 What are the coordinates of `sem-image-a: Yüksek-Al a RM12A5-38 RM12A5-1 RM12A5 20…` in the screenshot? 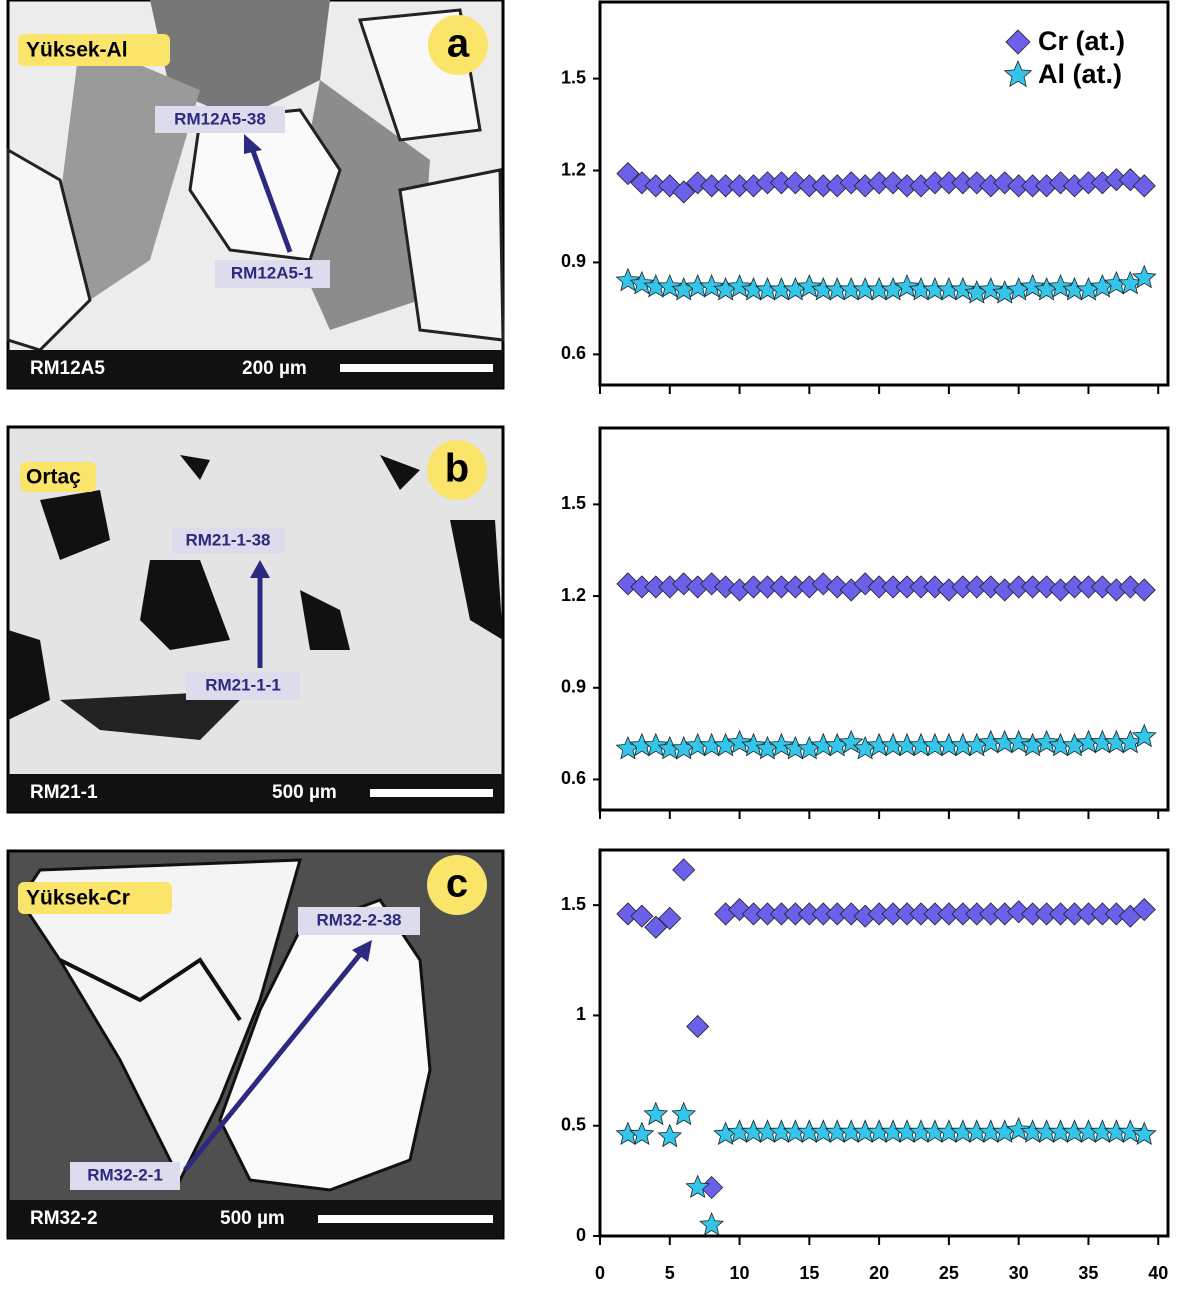 It's located at (255, 195).